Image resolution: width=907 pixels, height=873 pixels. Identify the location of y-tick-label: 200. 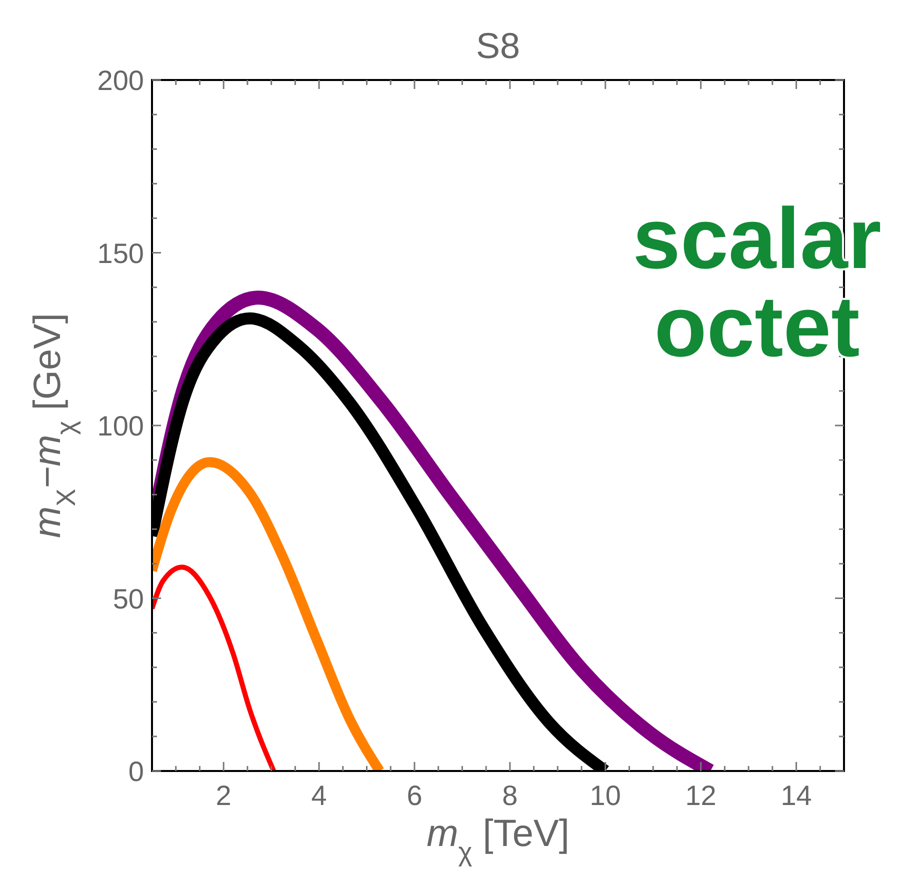
(120, 80).